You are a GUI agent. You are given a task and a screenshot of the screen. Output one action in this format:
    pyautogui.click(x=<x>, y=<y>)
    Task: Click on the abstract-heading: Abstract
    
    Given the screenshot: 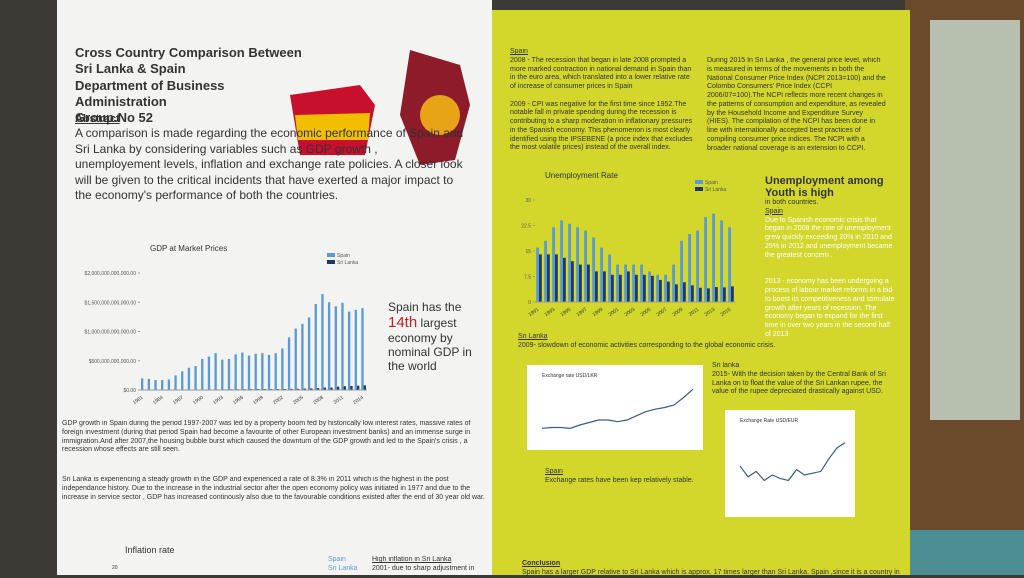 What is the action you would take?
    pyautogui.click(x=97, y=119)
    